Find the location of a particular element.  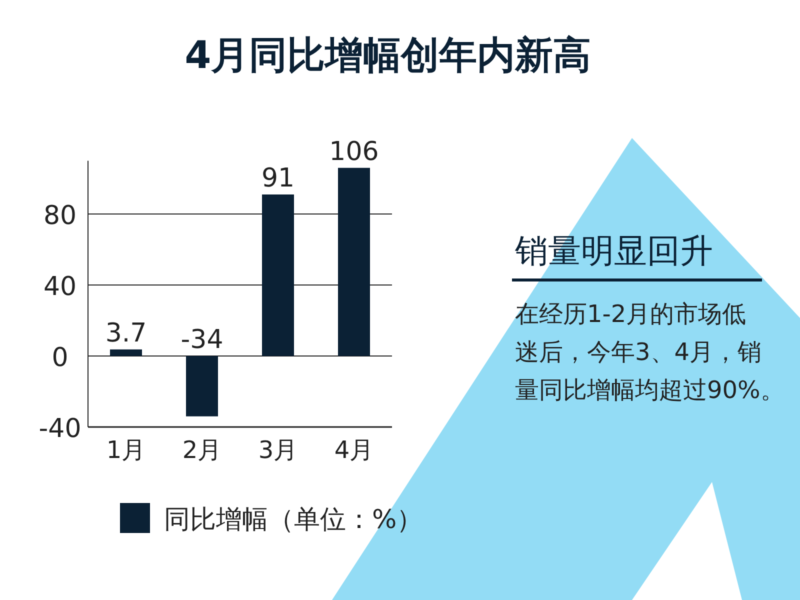

y-tick-label: 40 is located at coordinates (60, 287).